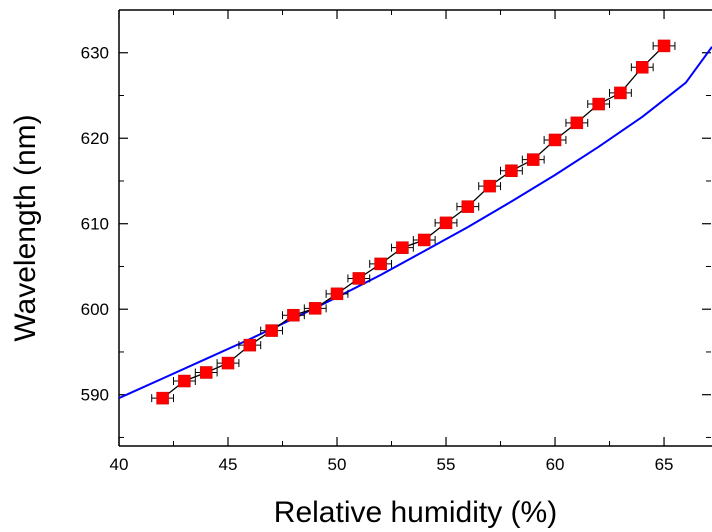  What do you see at coordinates (95, 138) in the screenshot?
I see `y-tick-label: 620` at bounding box center [95, 138].